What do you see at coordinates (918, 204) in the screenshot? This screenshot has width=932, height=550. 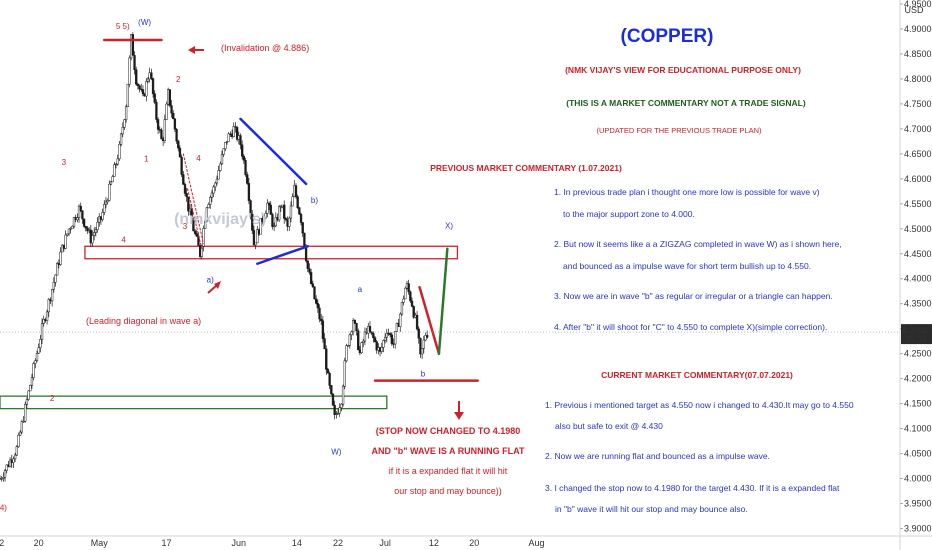 I see `y-tick-label: 4.5500` at bounding box center [918, 204].